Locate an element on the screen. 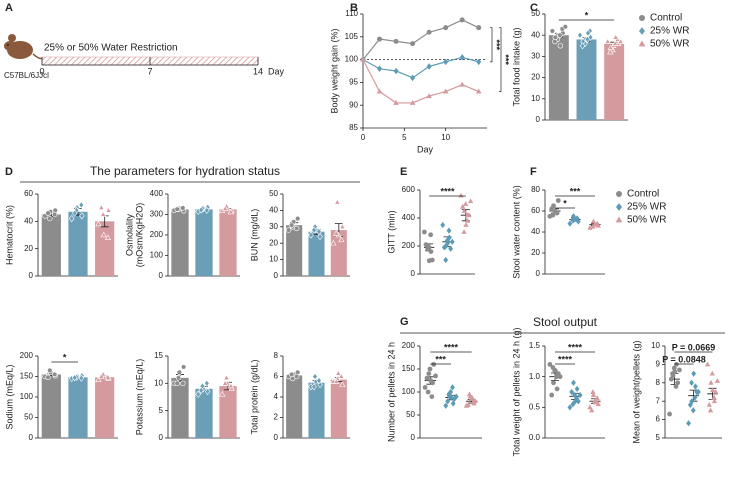  y-tick-label: 90 is located at coordinates (353, 104).